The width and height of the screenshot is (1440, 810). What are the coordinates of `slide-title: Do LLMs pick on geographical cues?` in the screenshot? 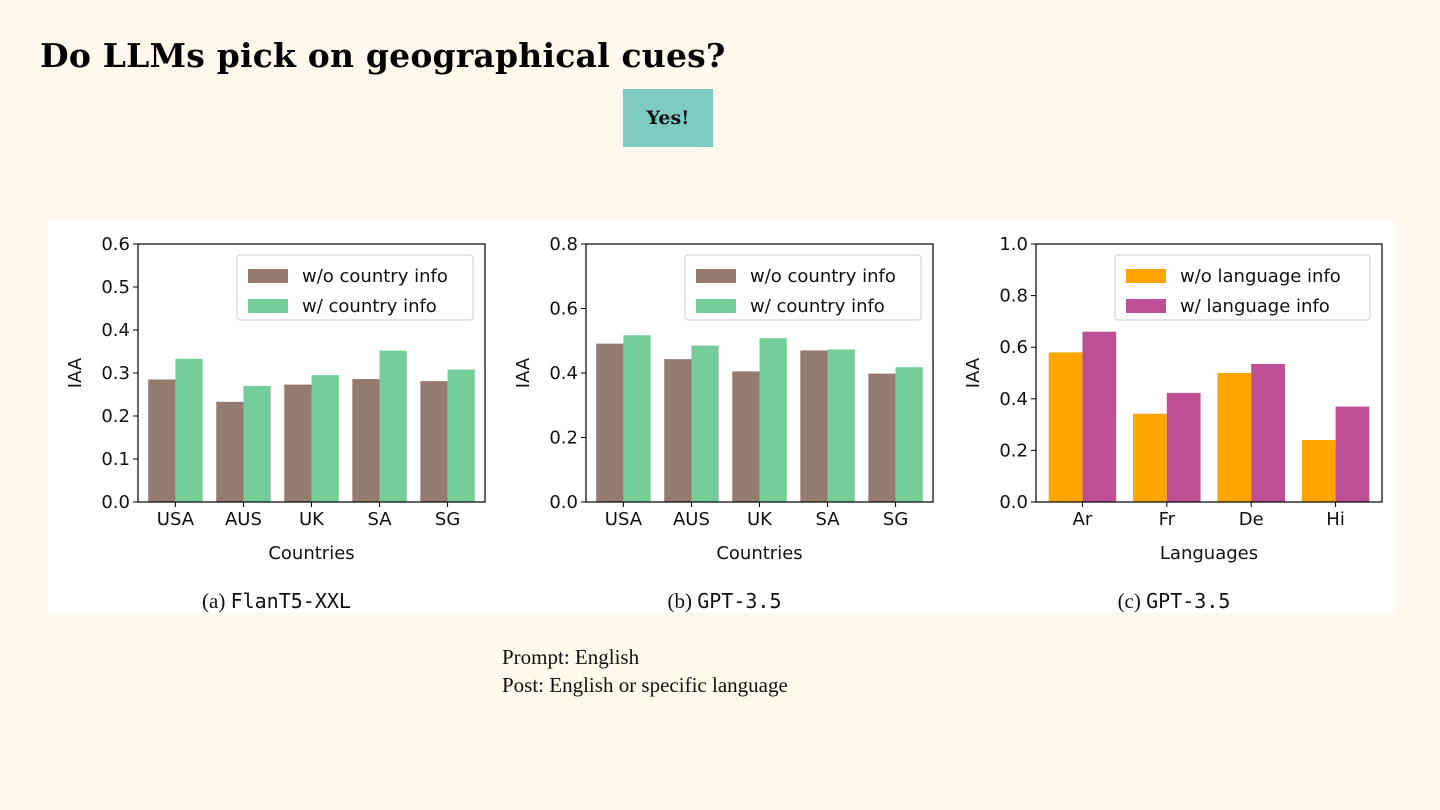 It's located at (383, 55).